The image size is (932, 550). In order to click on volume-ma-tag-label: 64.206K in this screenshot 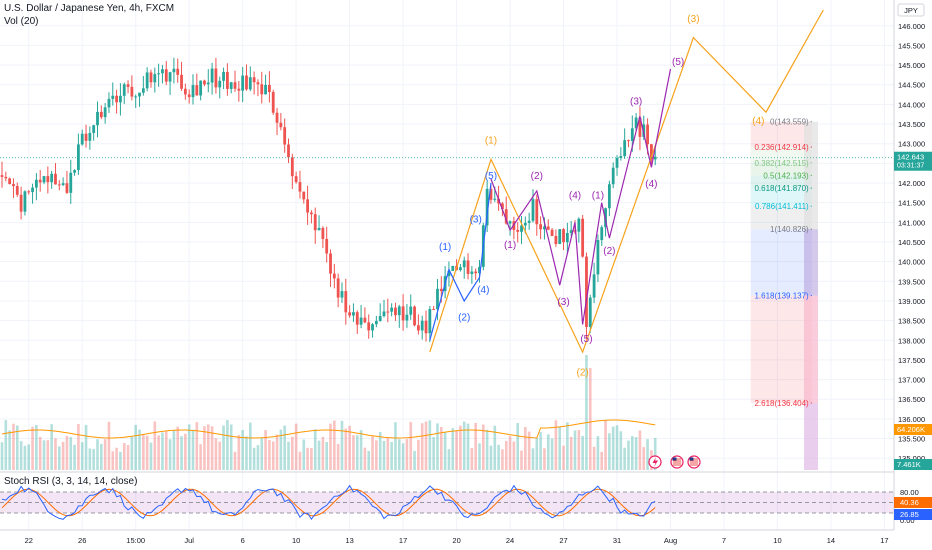, I will do `click(911, 429)`.